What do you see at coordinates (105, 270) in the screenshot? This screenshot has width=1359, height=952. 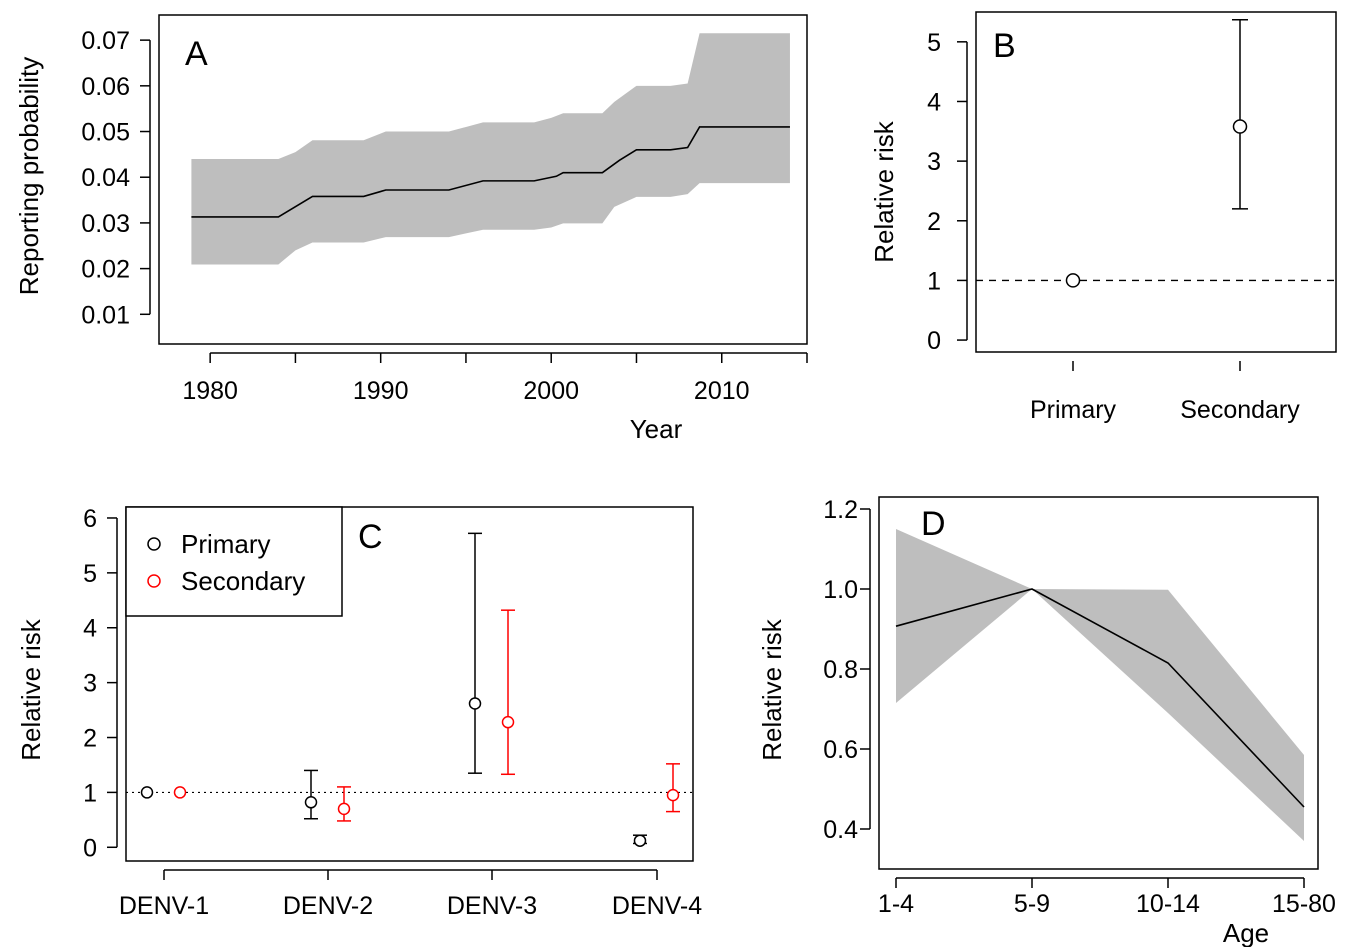 I see `y-tick-label: 0.02` at bounding box center [105, 270].